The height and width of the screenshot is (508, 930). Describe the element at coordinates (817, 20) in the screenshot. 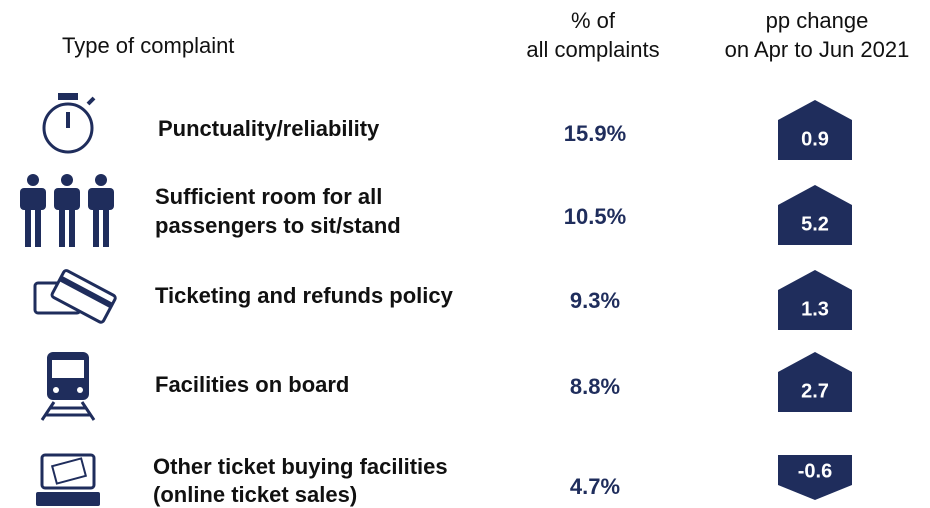

I see `change-header: pp change` at that location.